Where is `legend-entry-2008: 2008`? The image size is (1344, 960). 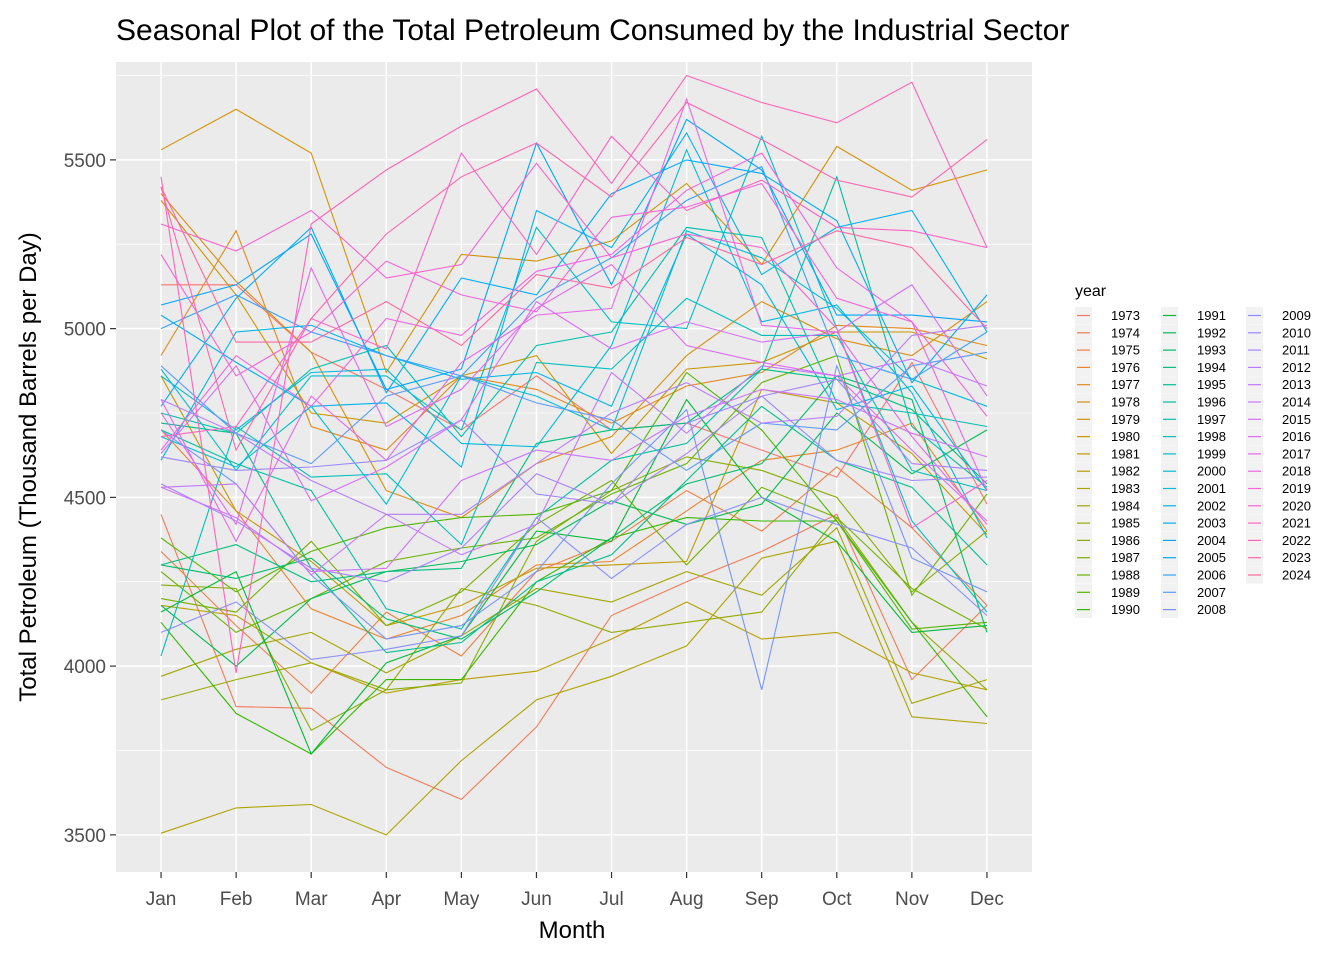 legend-entry-2008: 2008 is located at coordinates (1193, 610).